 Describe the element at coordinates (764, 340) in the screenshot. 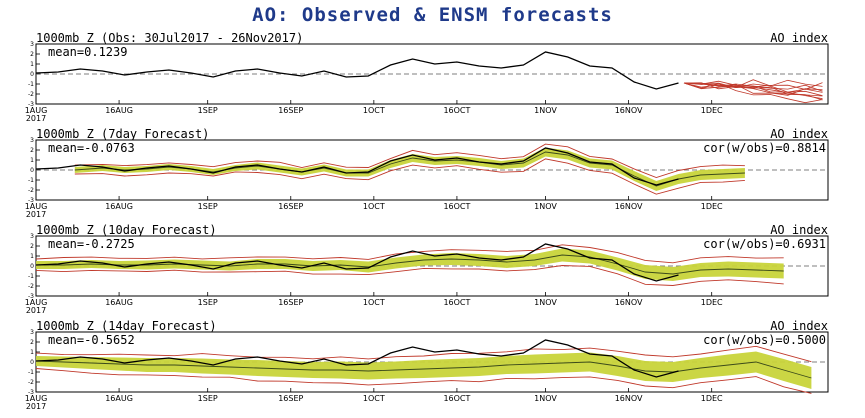

I see `cor-label: cor(w/obs)=0.5000` at that location.